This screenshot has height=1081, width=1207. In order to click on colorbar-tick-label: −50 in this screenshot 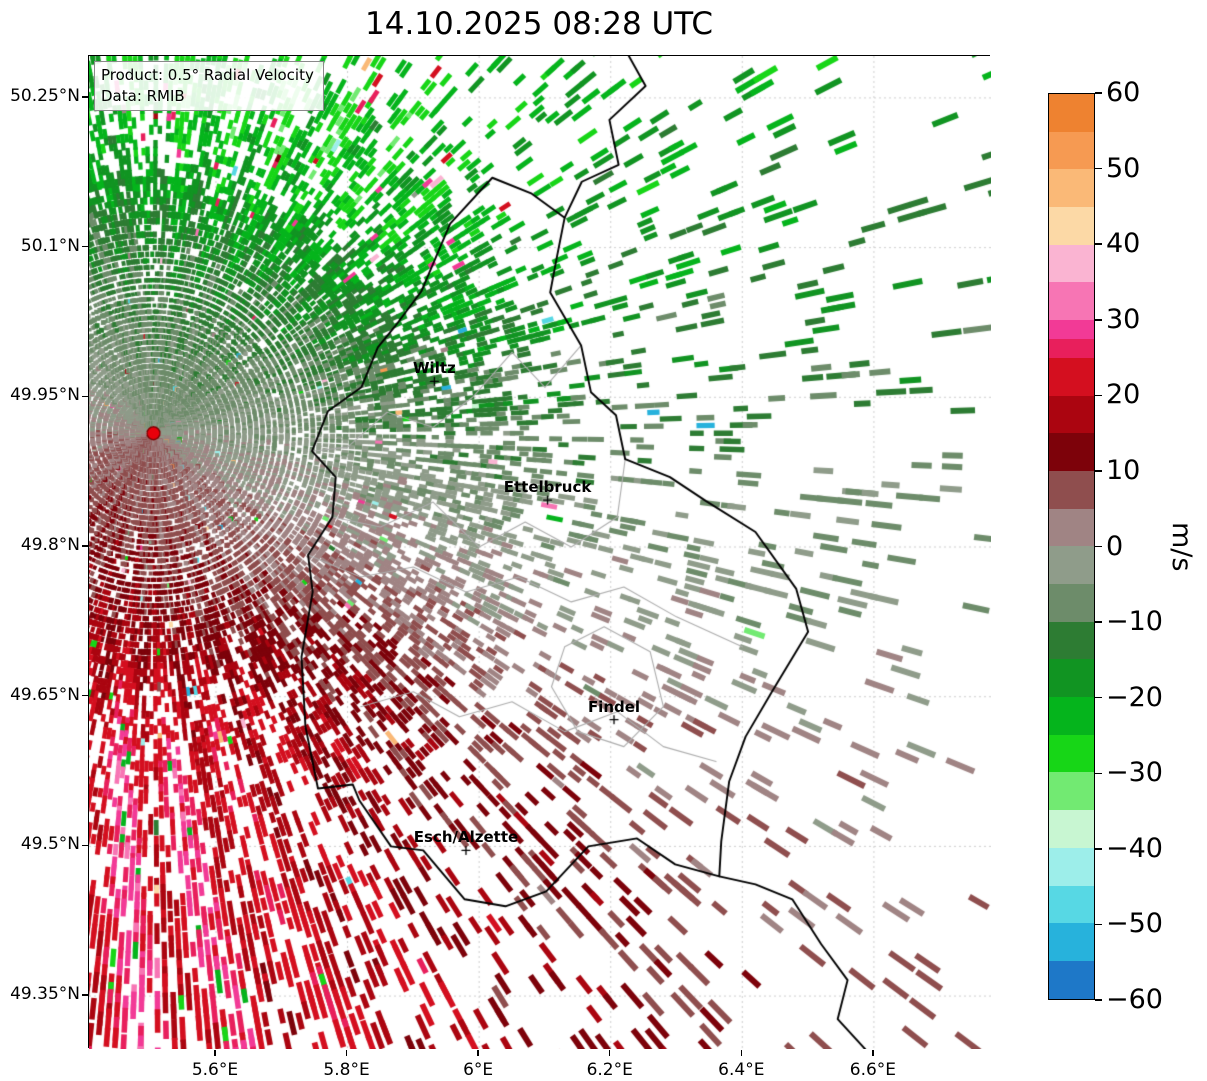, I will do `click(1134, 924)`.